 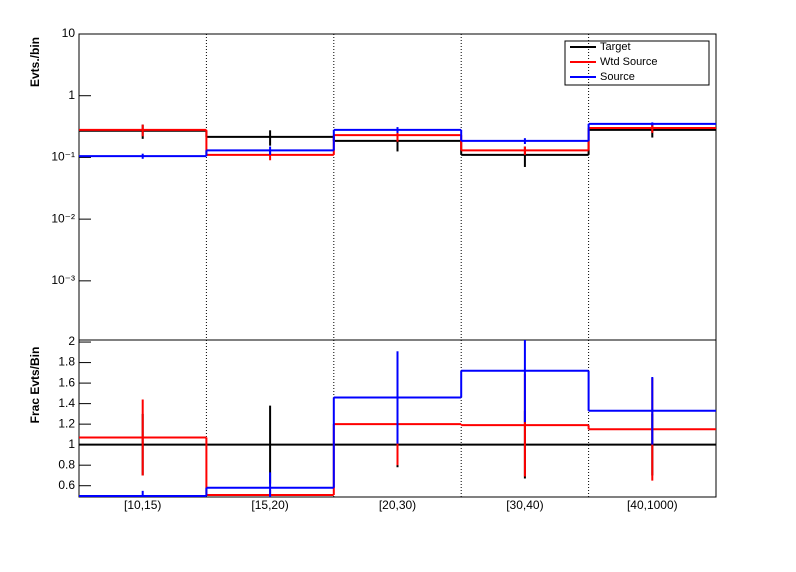 I want to click on y-axis-title: Frac Evts/Bin, so click(x=35, y=385).